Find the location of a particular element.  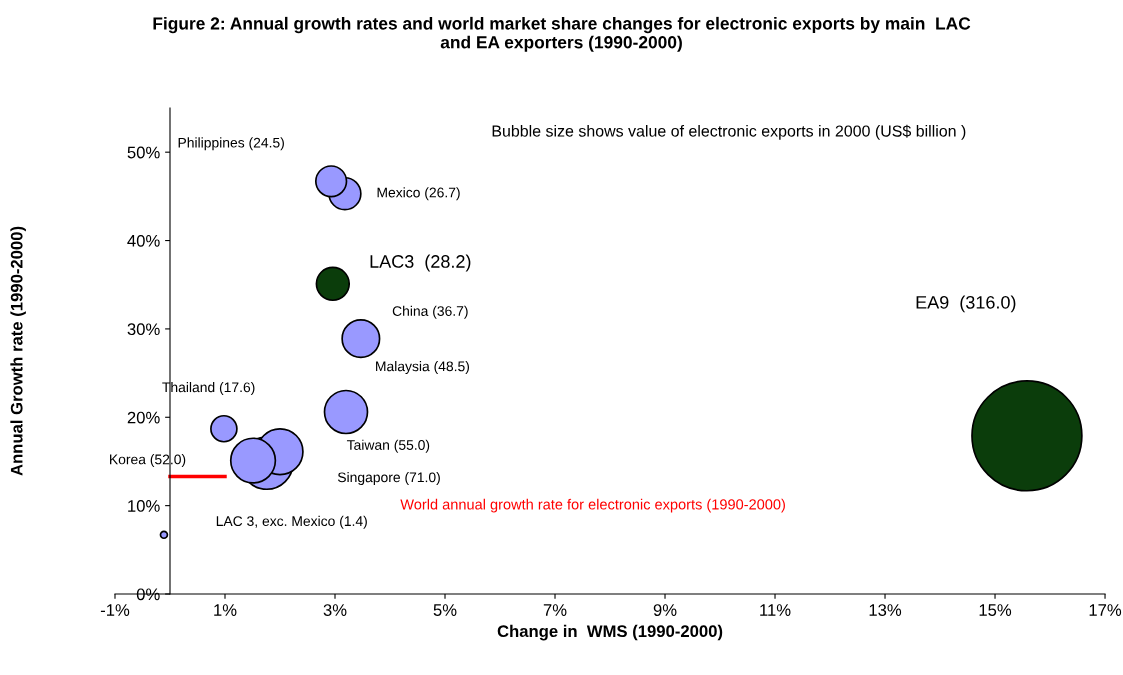

x-tick-label: 15% is located at coordinates (995, 610).